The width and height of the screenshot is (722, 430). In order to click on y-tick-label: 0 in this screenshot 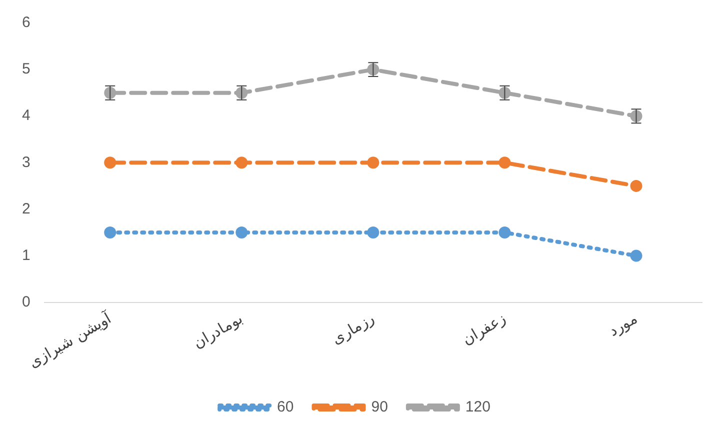, I will do `click(26, 301)`.